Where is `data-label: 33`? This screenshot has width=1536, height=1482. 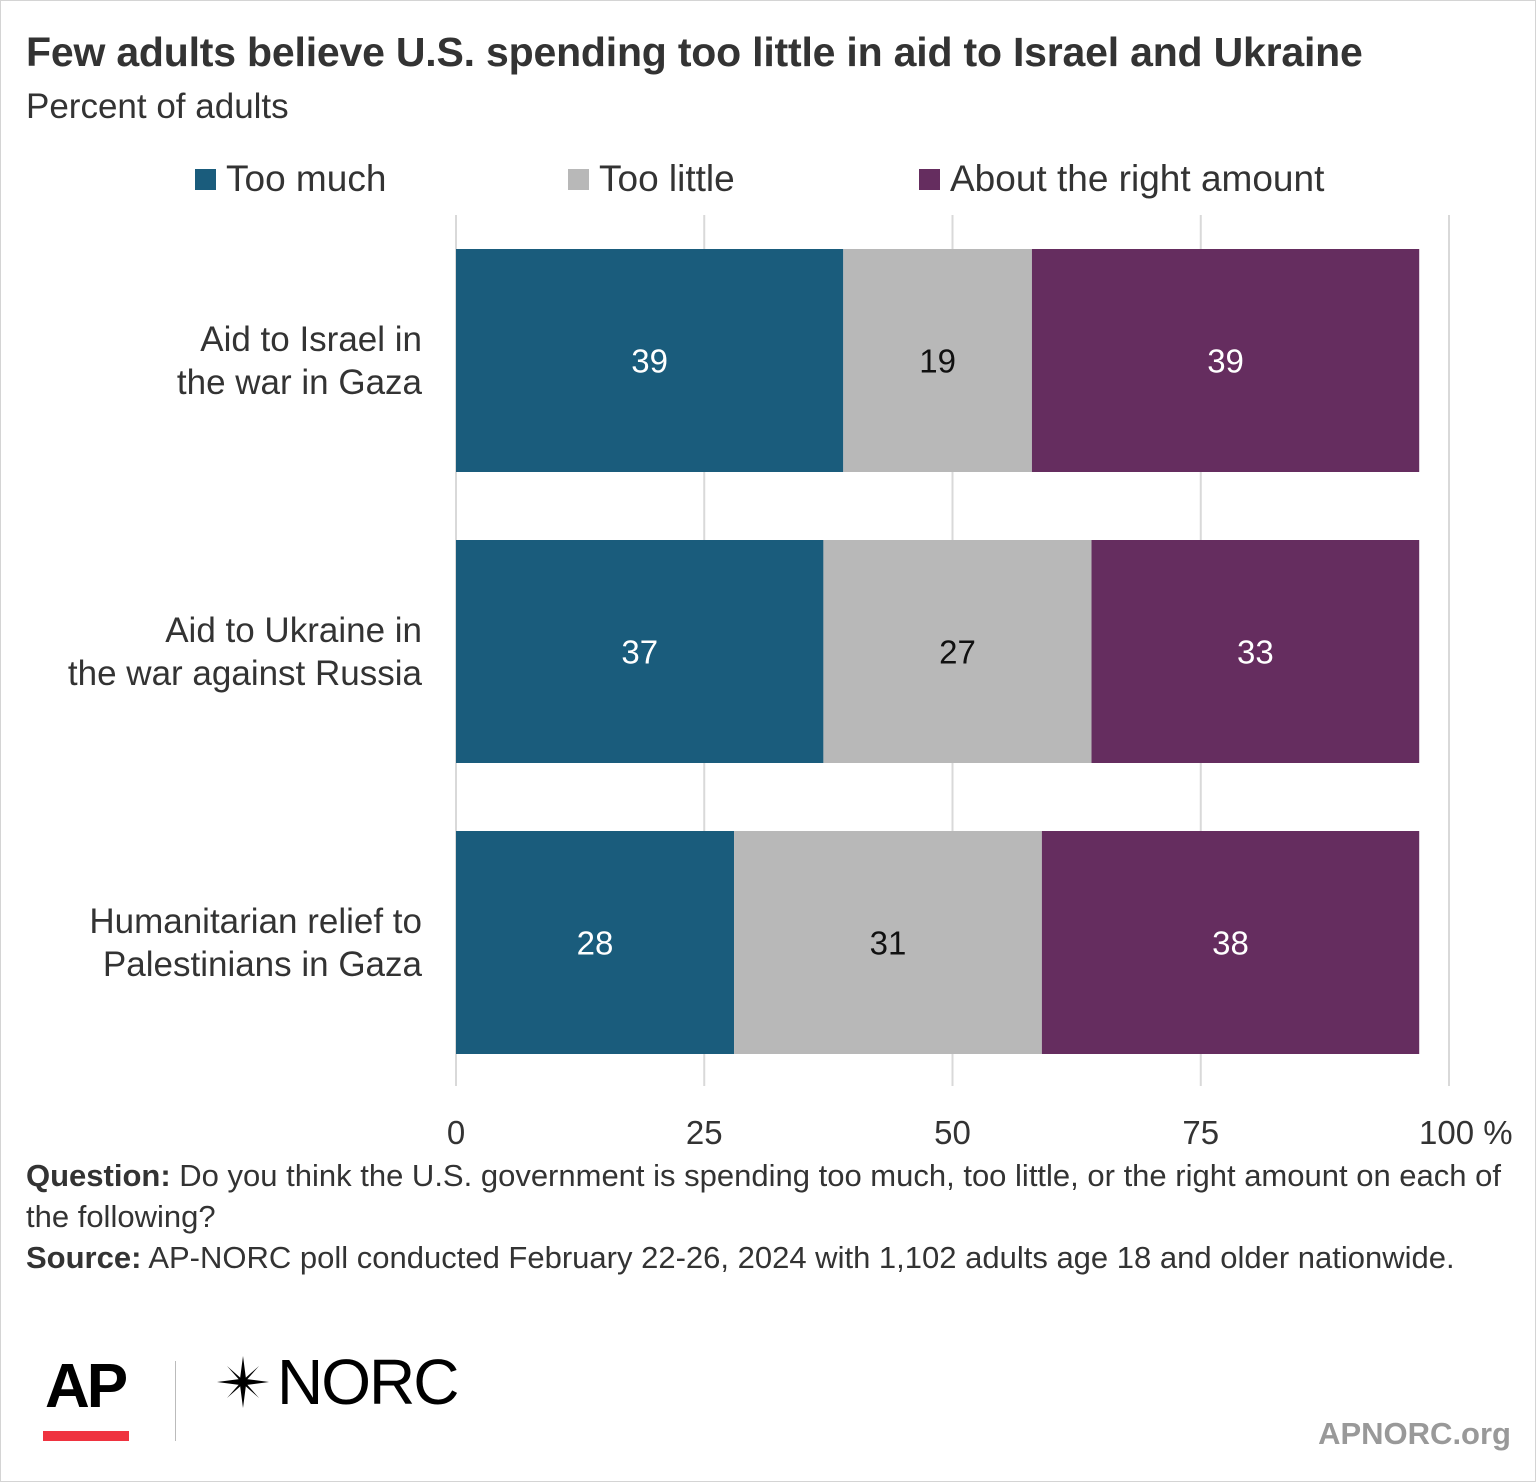 data-label: 33 is located at coordinates (1255, 652).